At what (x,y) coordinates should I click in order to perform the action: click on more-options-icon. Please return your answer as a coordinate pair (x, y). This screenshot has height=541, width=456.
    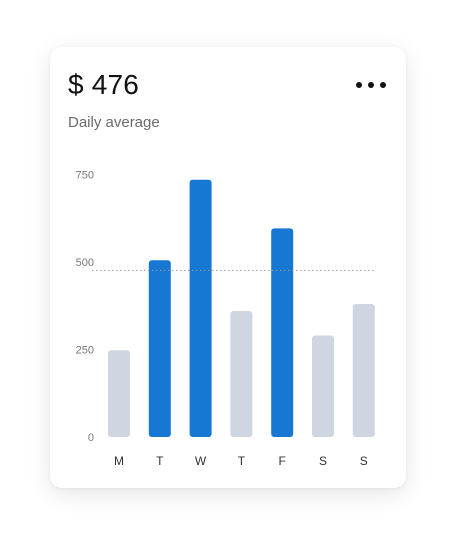
    Looking at the image, I should click on (371, 85).